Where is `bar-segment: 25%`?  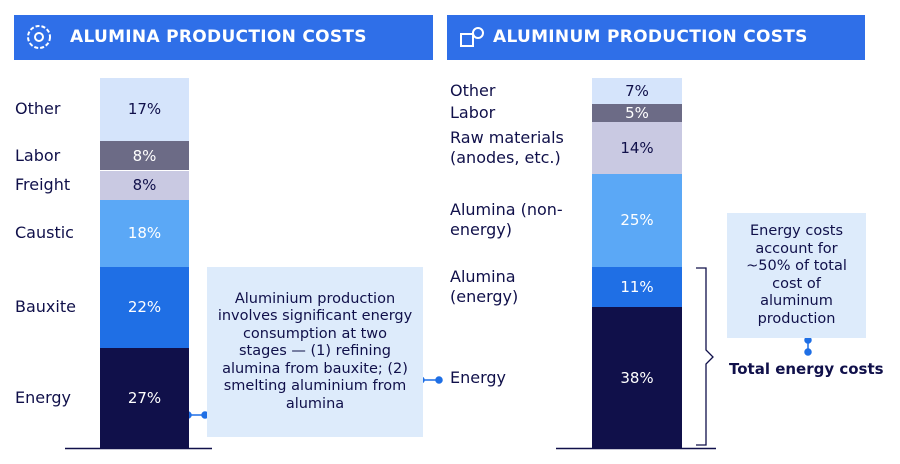
bar-segment: 25% is located at coordinates (637, 220).